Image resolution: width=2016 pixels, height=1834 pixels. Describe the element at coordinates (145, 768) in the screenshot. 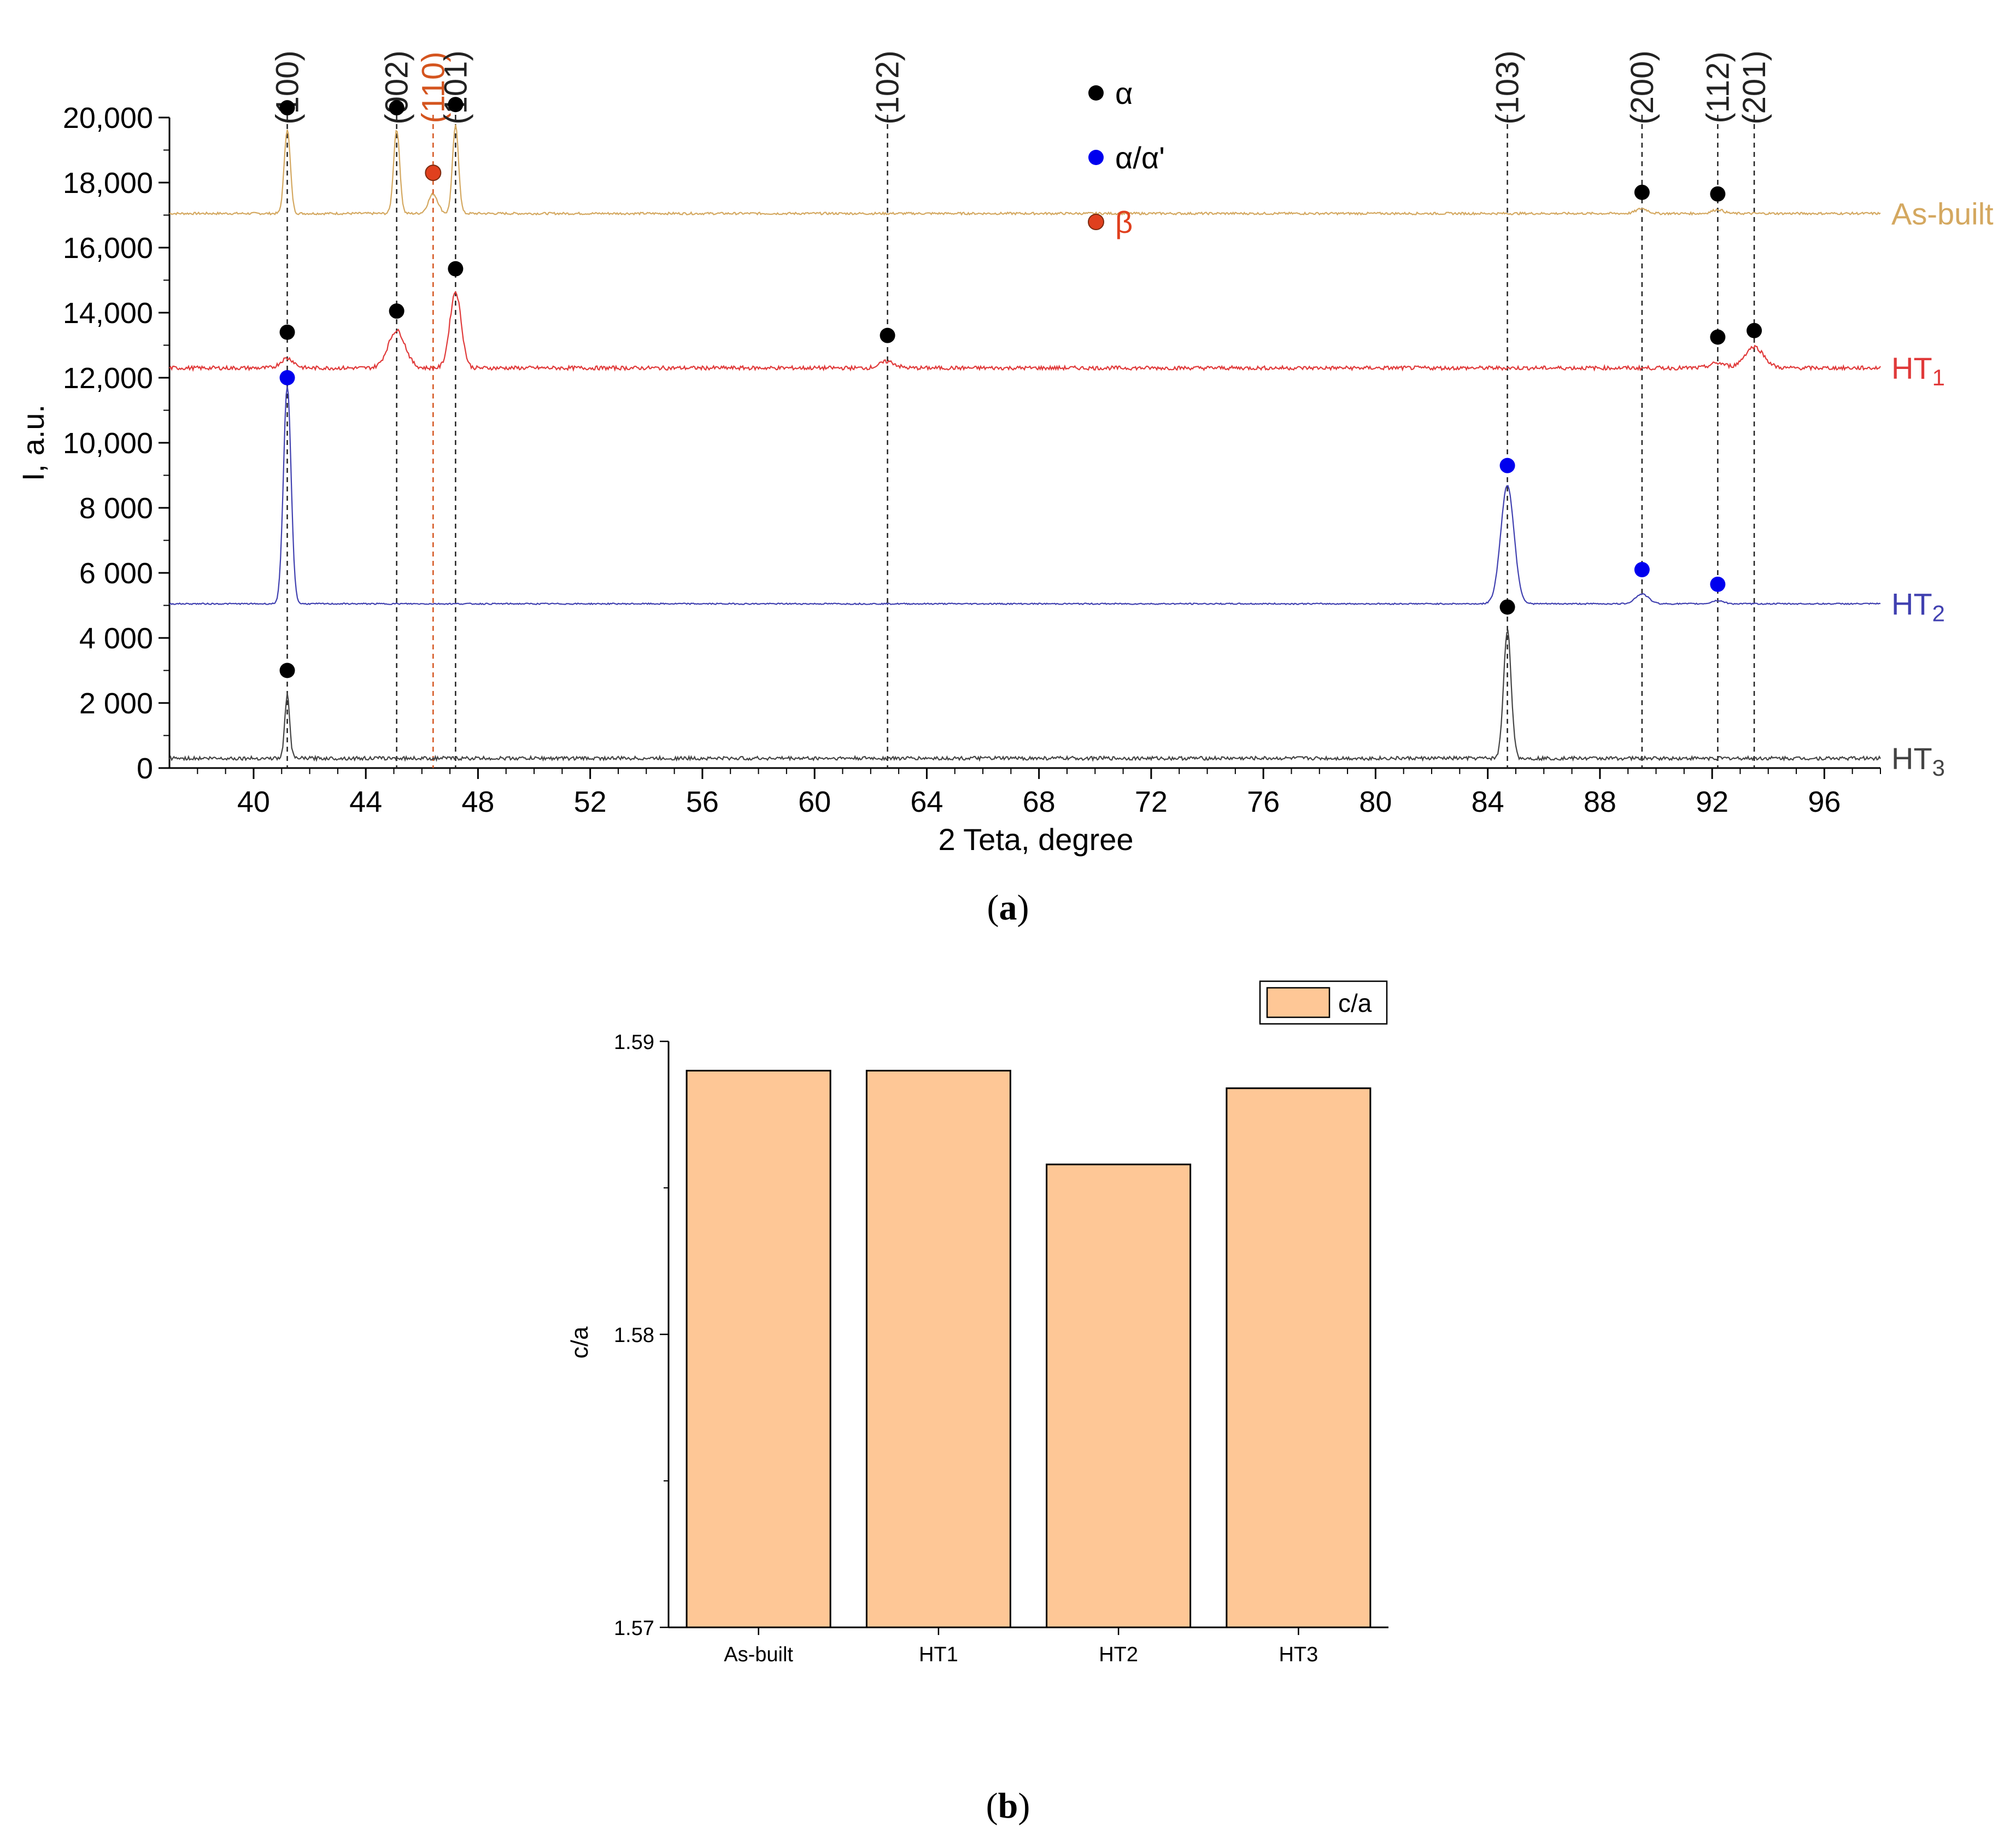

I see `y-tick-label: 0` at that location.